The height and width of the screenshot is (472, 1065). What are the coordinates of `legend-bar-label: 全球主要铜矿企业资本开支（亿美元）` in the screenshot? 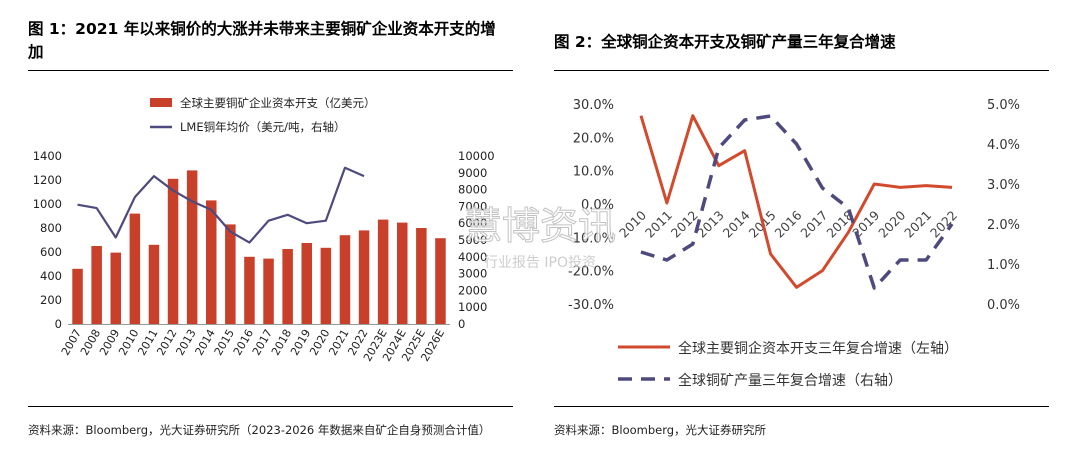 It's located at (278, 103).